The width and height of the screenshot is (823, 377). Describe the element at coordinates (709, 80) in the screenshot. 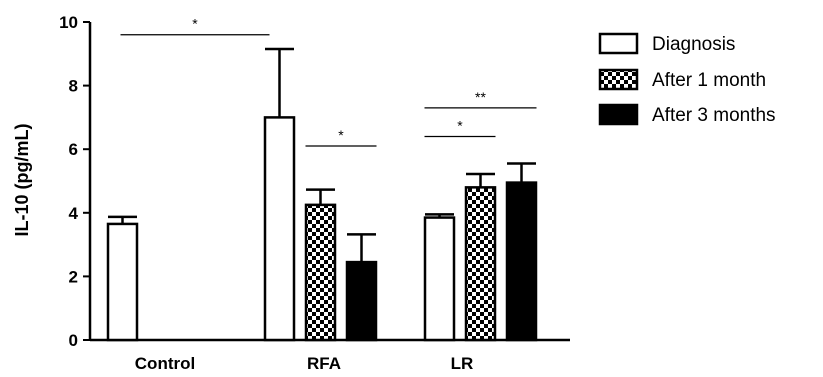

I see `legend-label: After 1 month` at that location.